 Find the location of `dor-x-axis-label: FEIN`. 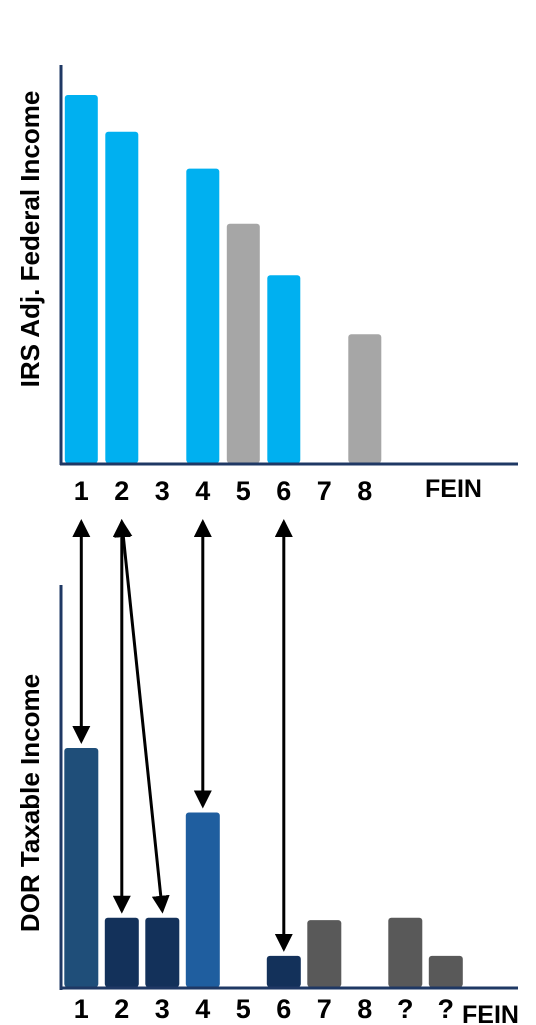

dor-x-axis-label: FEIN is located at coordinates (490, 1013).